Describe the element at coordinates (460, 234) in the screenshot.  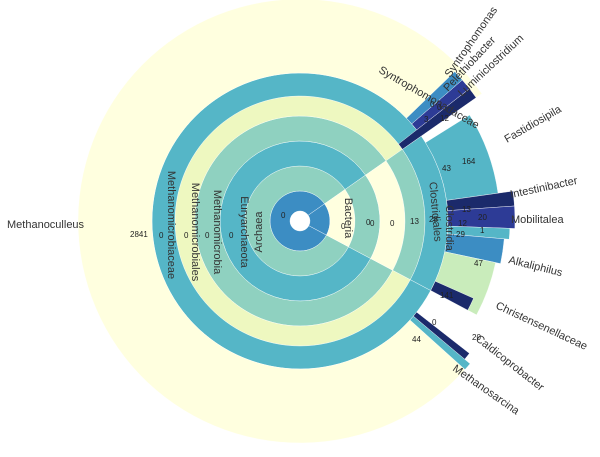
I see `count-extra: 29` at that location.